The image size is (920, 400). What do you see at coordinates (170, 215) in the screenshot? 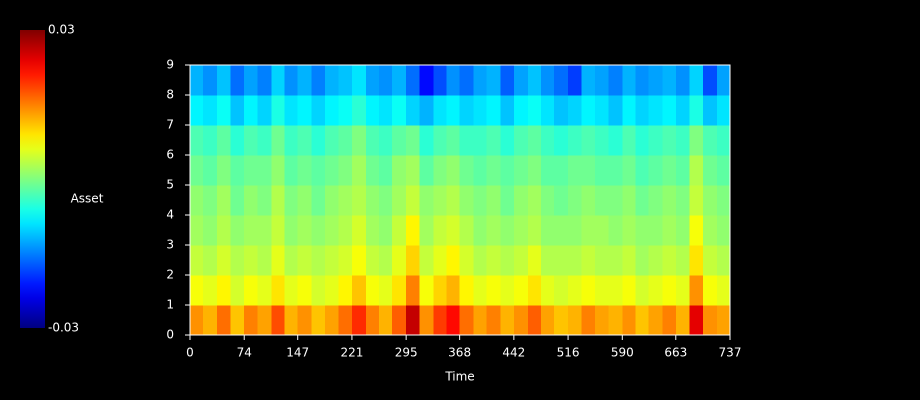
I see `y-tick-label: 4` at bounding box center [170, 215].